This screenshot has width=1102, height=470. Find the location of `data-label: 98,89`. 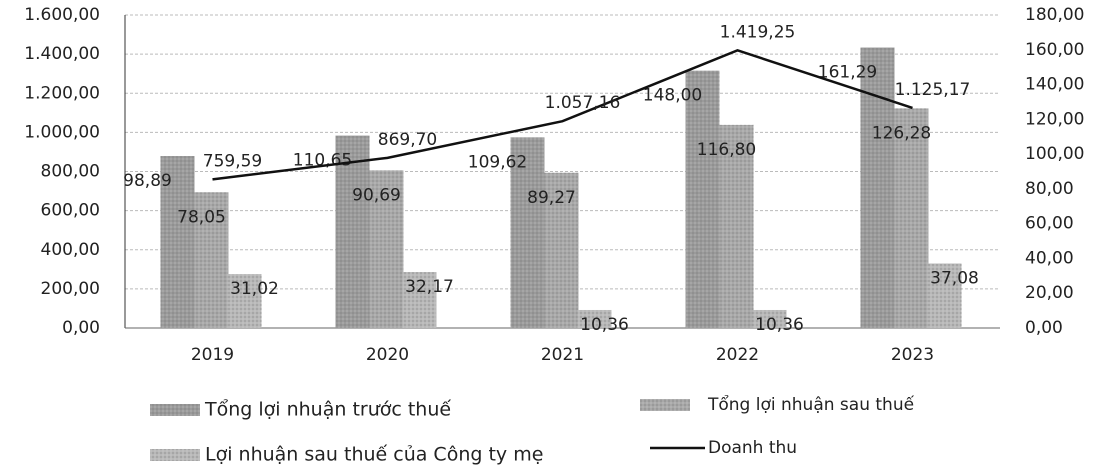

data-label: 98,89 is located at coordinates (147, 181).